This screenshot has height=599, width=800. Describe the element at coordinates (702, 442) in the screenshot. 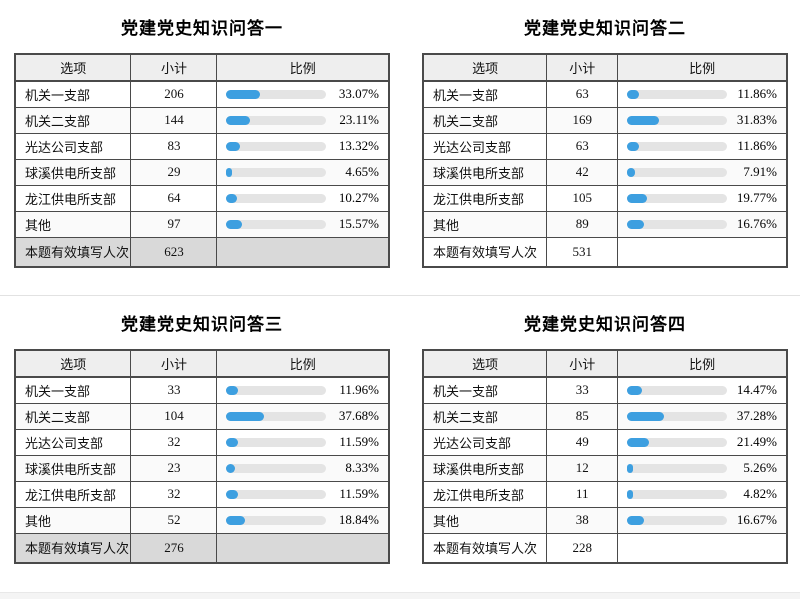

I see `ratio-cell: 21.49%` at that location.